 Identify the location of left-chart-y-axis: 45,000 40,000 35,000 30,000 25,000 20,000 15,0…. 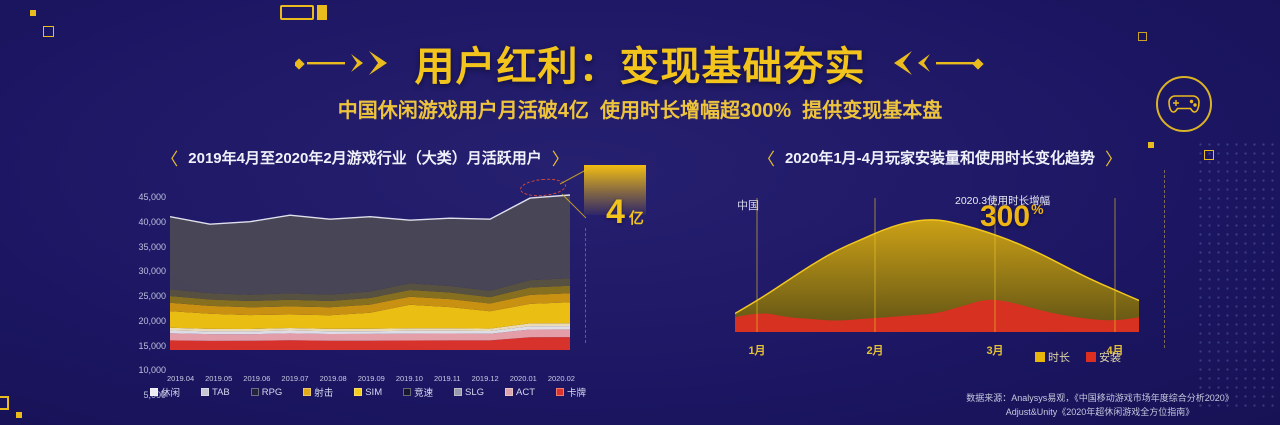
(147, 296).